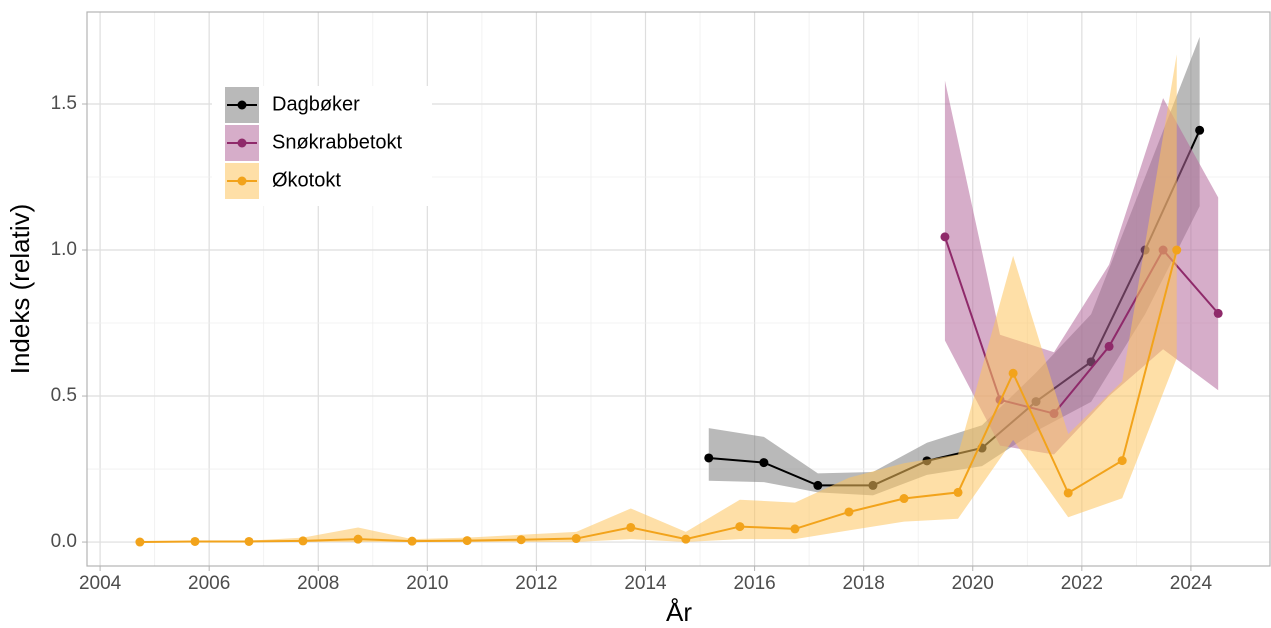 This screenshot has width=1271, height=628. Describe the element at coordinates (337, 142) in the screenshot. I see `legend-label: Snøkrabbetokt` at that location.